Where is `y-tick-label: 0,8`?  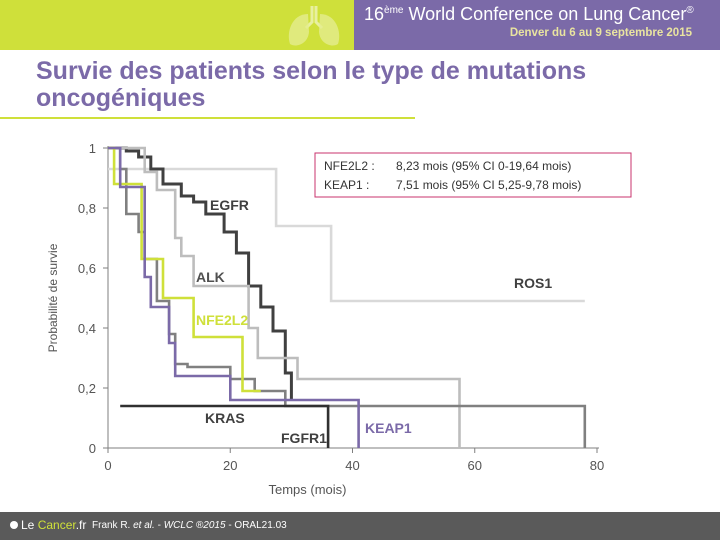 y-tick-label: 0,8 is located at coordinates (87, 208).